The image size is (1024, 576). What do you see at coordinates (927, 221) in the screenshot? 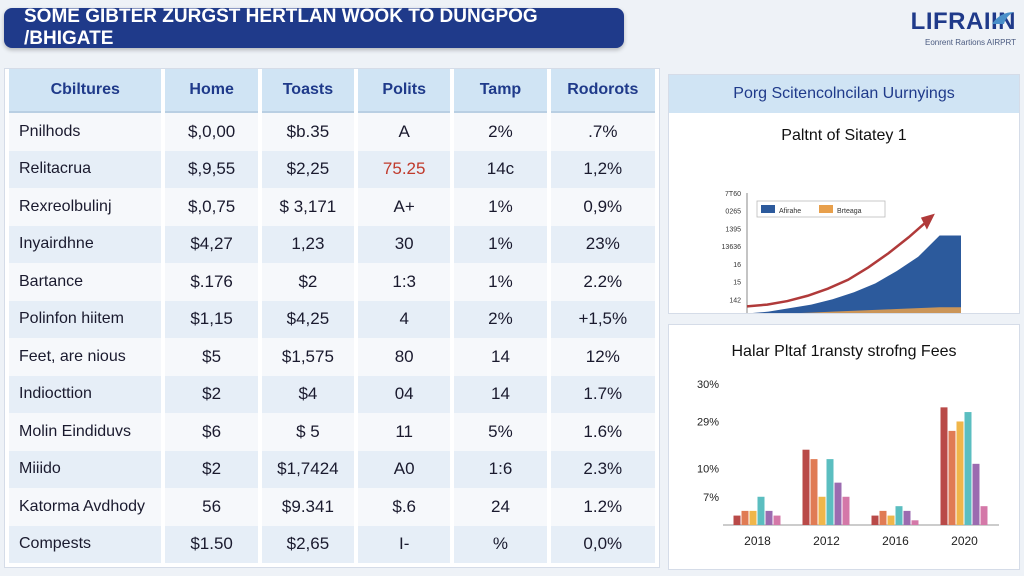
I see `trend-arrow-head` at bounding box center [927, 221].